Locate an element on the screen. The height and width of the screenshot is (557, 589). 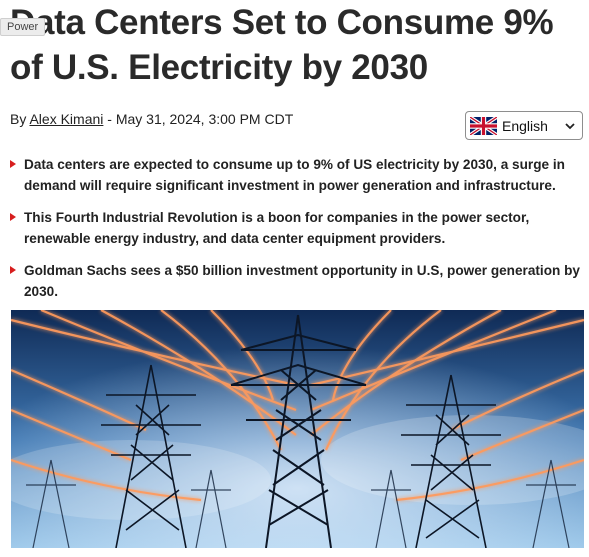
publish-date: - May 31, 2024, 3:00 PM CDT is located at coordinates (198, 119).